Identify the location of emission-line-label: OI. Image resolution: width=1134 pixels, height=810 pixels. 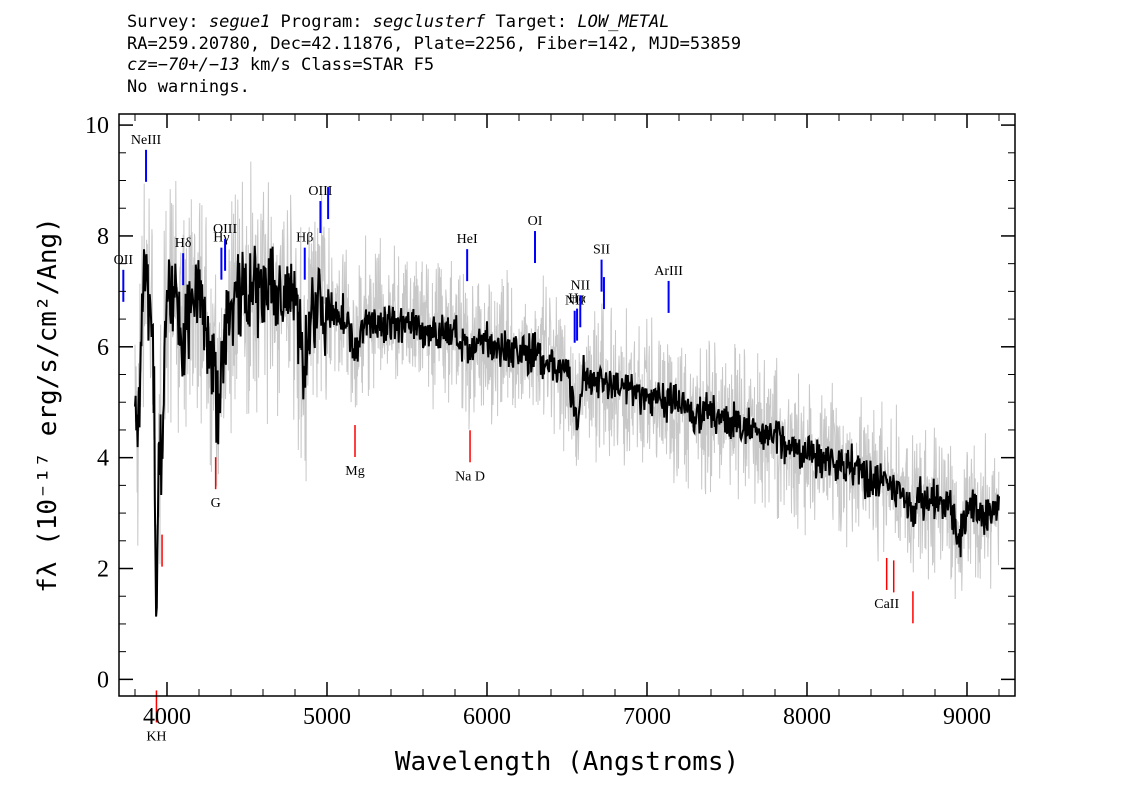
(535, 221).